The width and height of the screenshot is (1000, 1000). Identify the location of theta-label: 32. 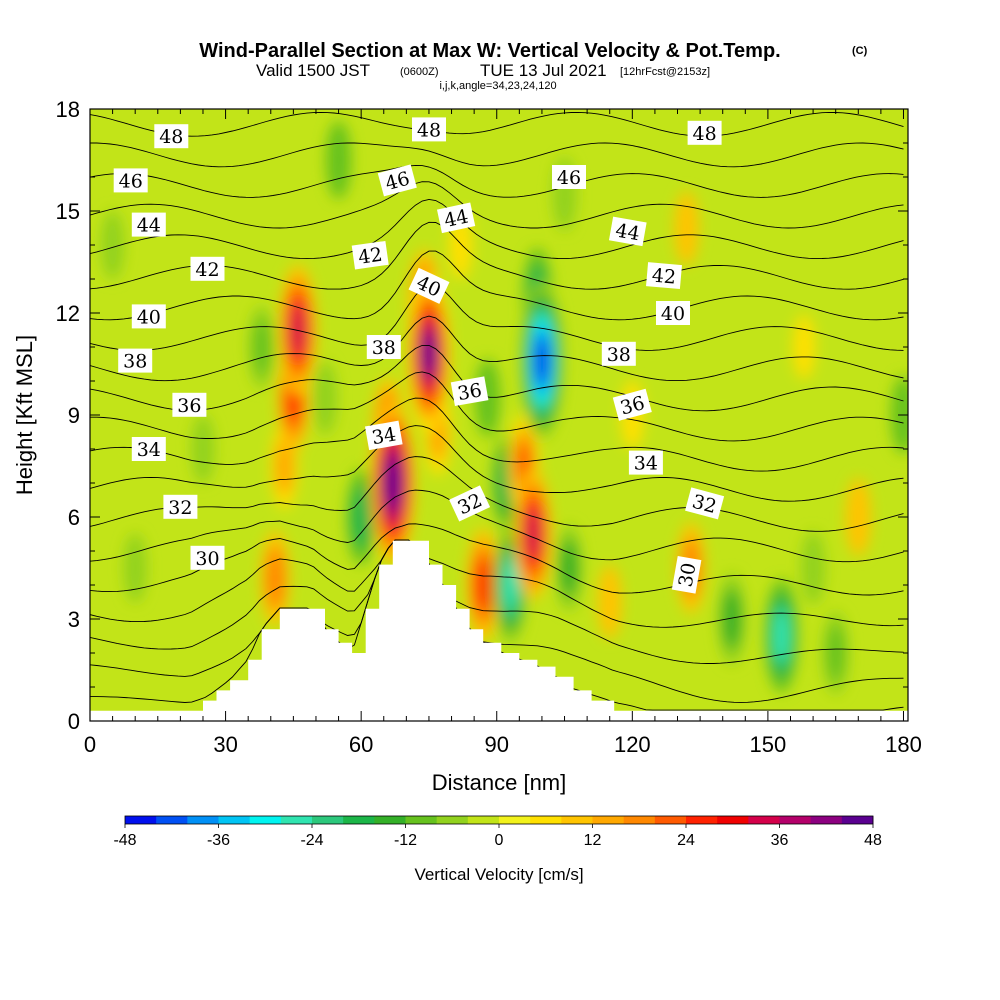
(705, 503).